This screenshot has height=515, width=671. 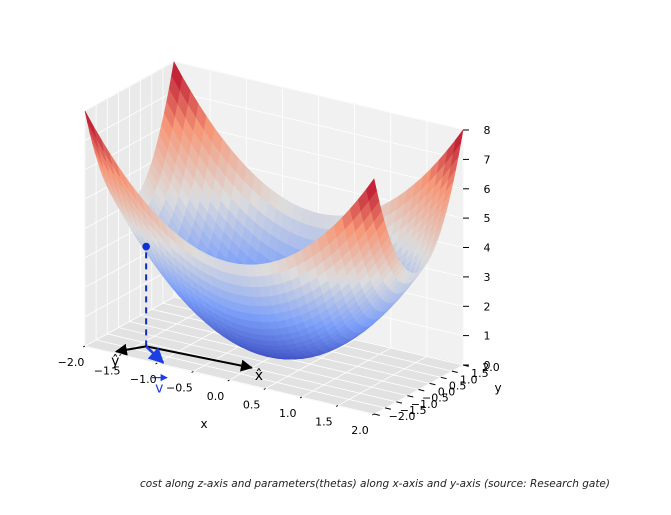 I want to click on y-hat-vector, so click(x=130, y=349).